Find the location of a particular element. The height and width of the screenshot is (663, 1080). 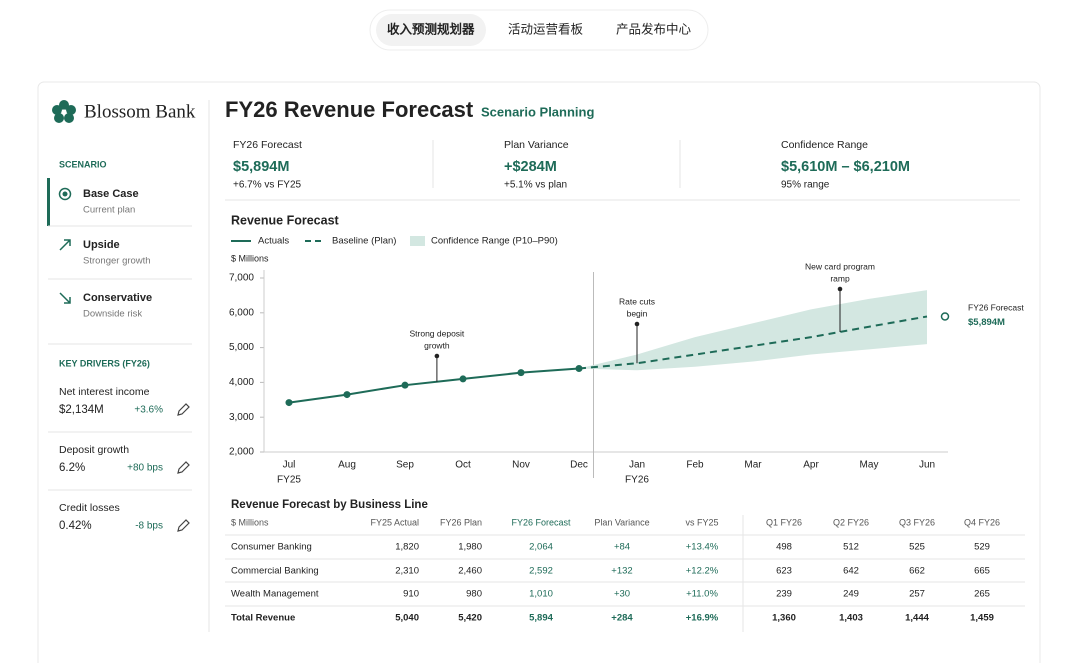

driver-label: Net interest income is located at coordinates (104, 392).